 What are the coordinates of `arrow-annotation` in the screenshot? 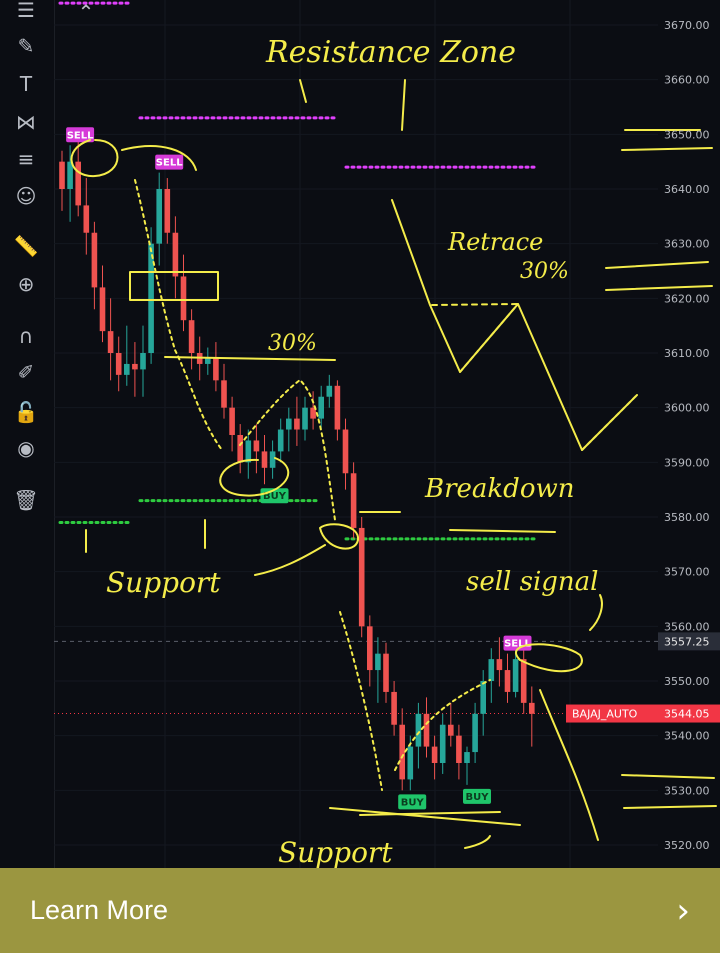 It's located at (159, 158).